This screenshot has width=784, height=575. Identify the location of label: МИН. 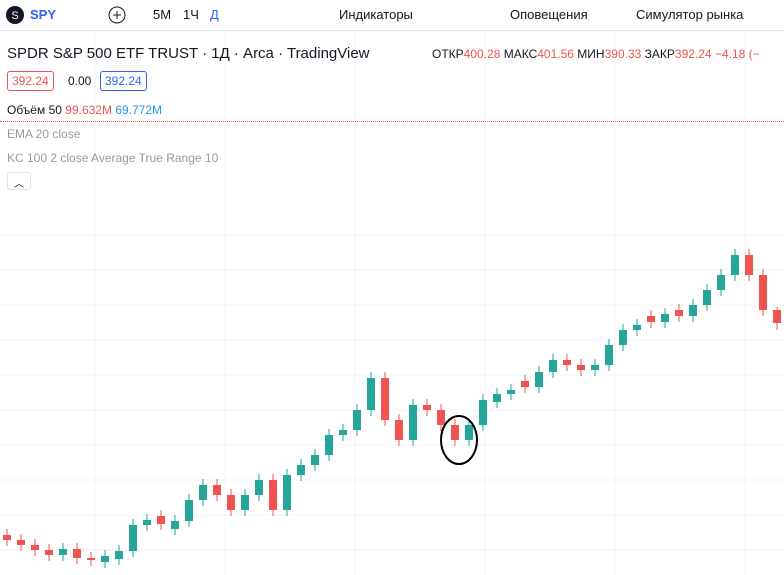
(591, 54).